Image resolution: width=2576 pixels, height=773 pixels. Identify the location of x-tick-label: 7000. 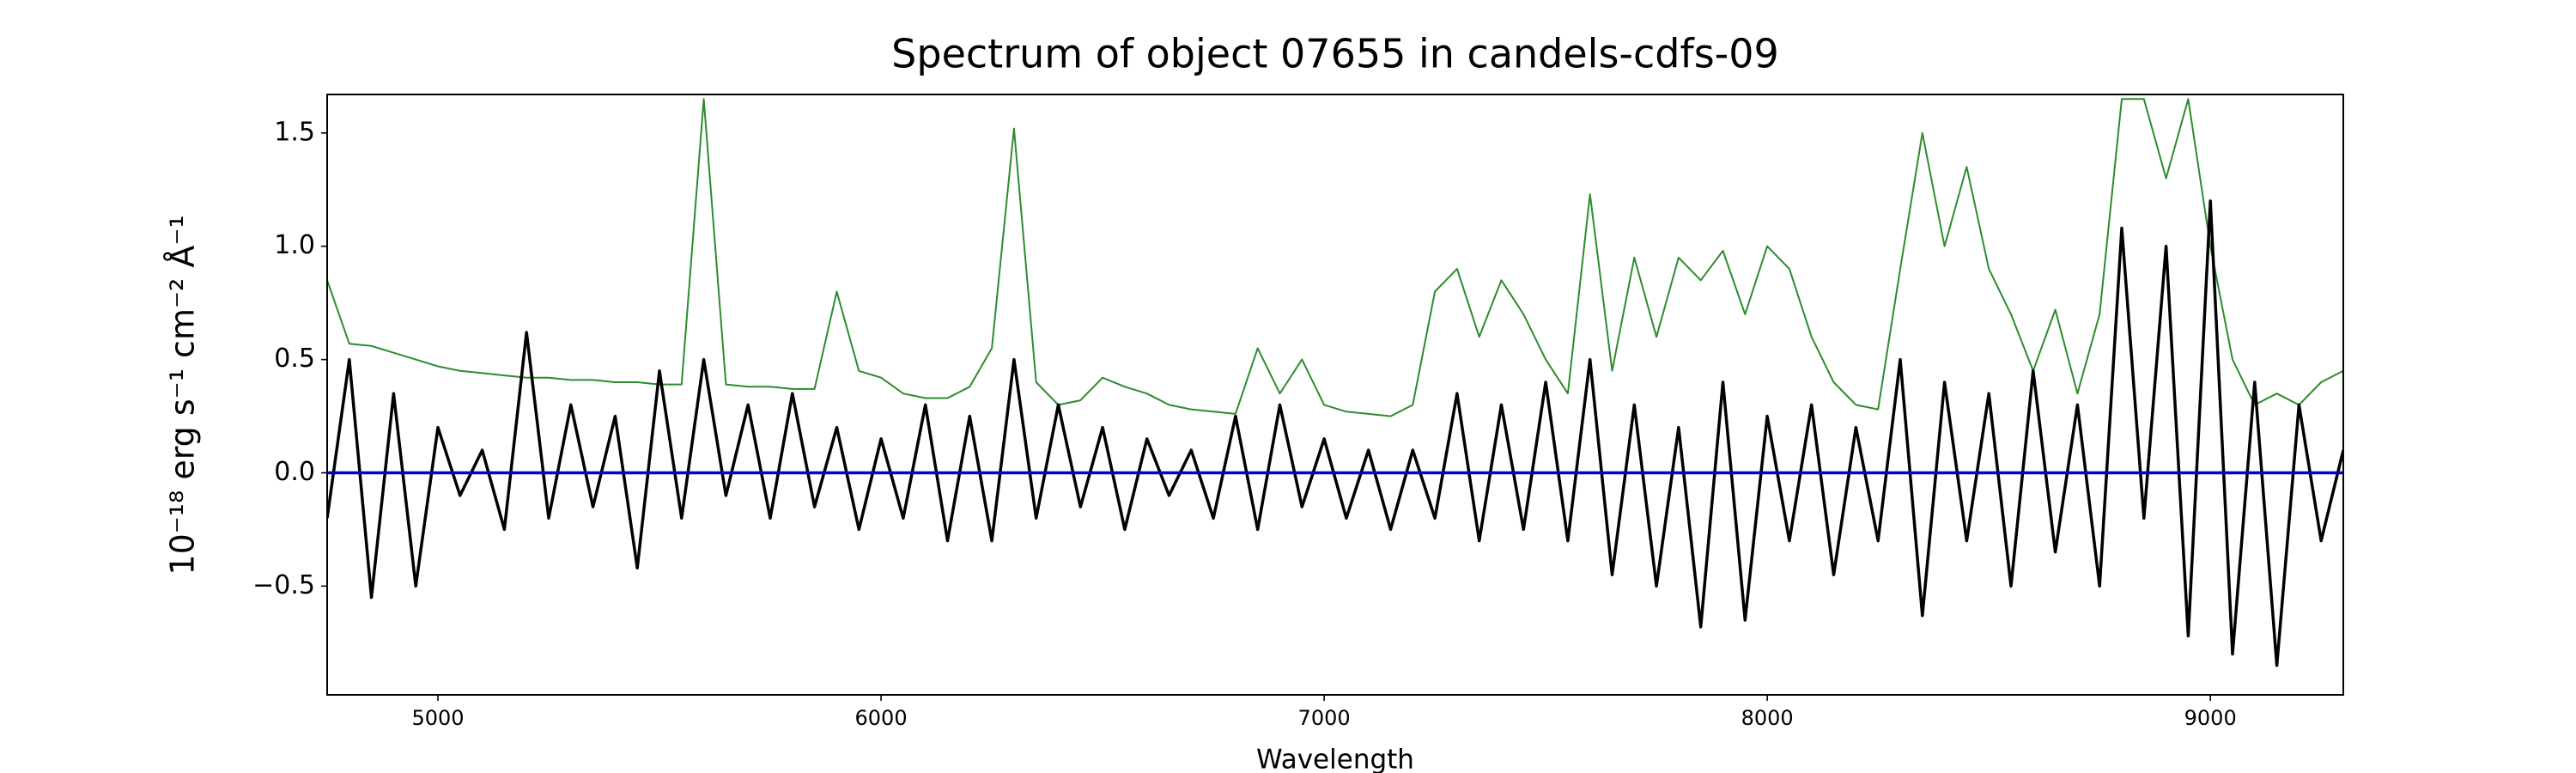
(1324, 718).